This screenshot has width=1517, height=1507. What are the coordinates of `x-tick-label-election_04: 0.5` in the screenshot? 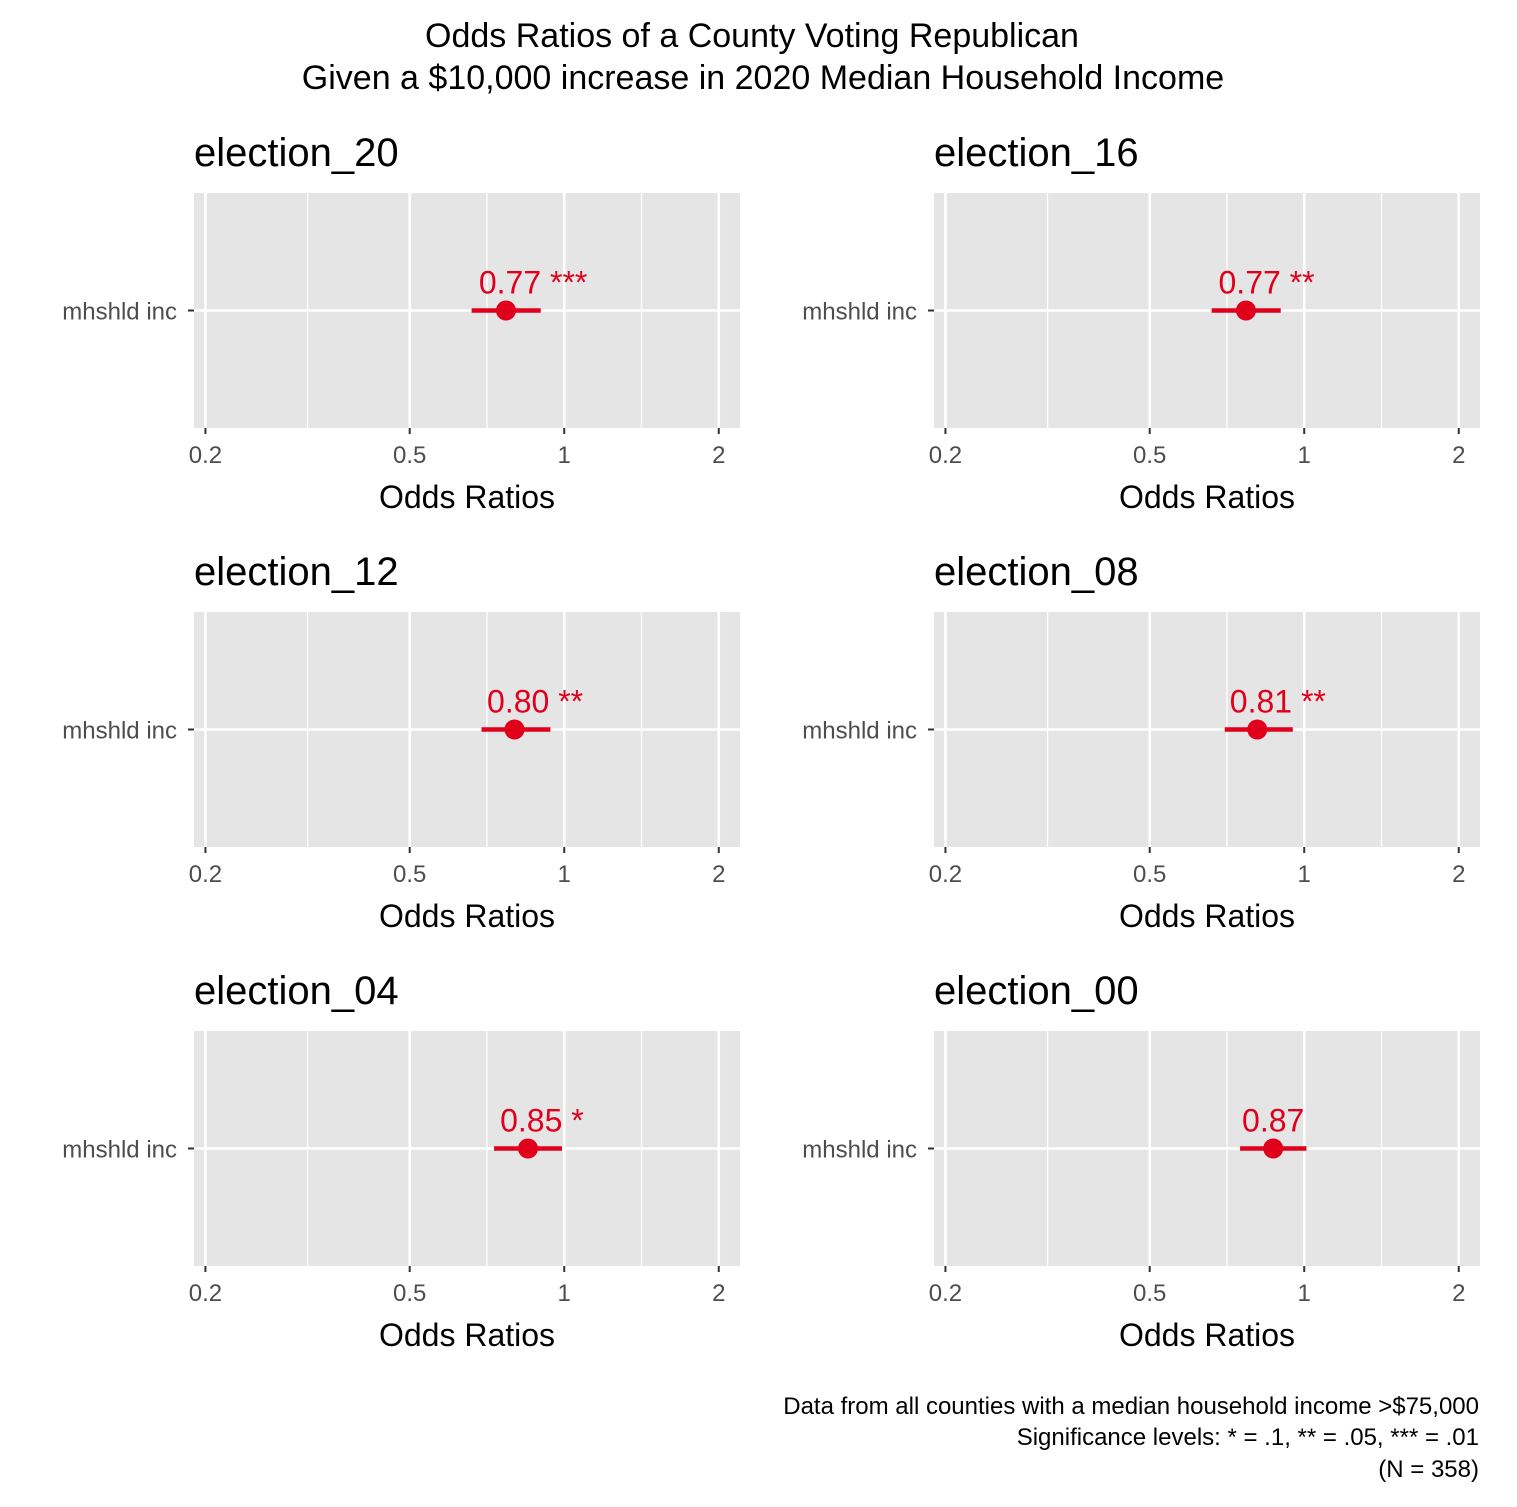 It's located at (409, 1293).